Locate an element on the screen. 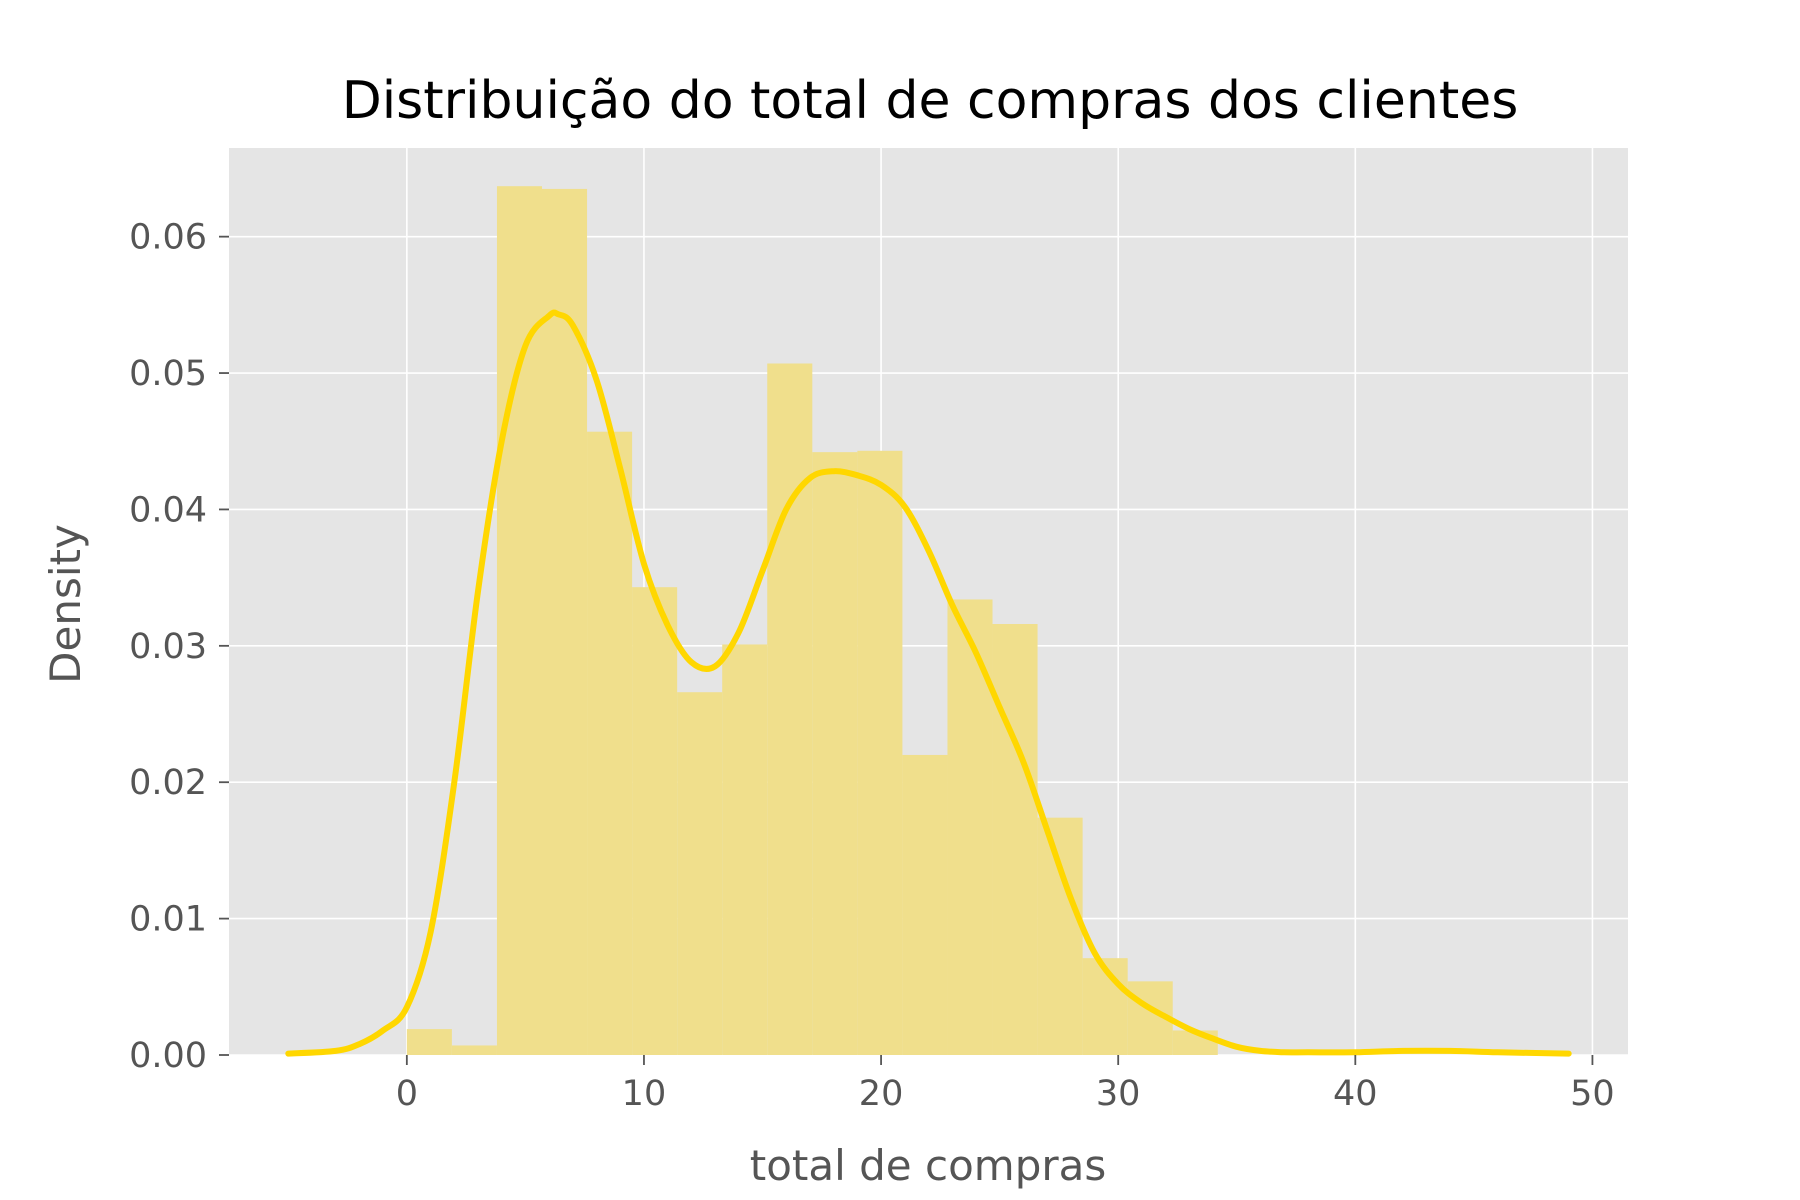  x-tick-label: 10 is located at coordinates (644, 1094).